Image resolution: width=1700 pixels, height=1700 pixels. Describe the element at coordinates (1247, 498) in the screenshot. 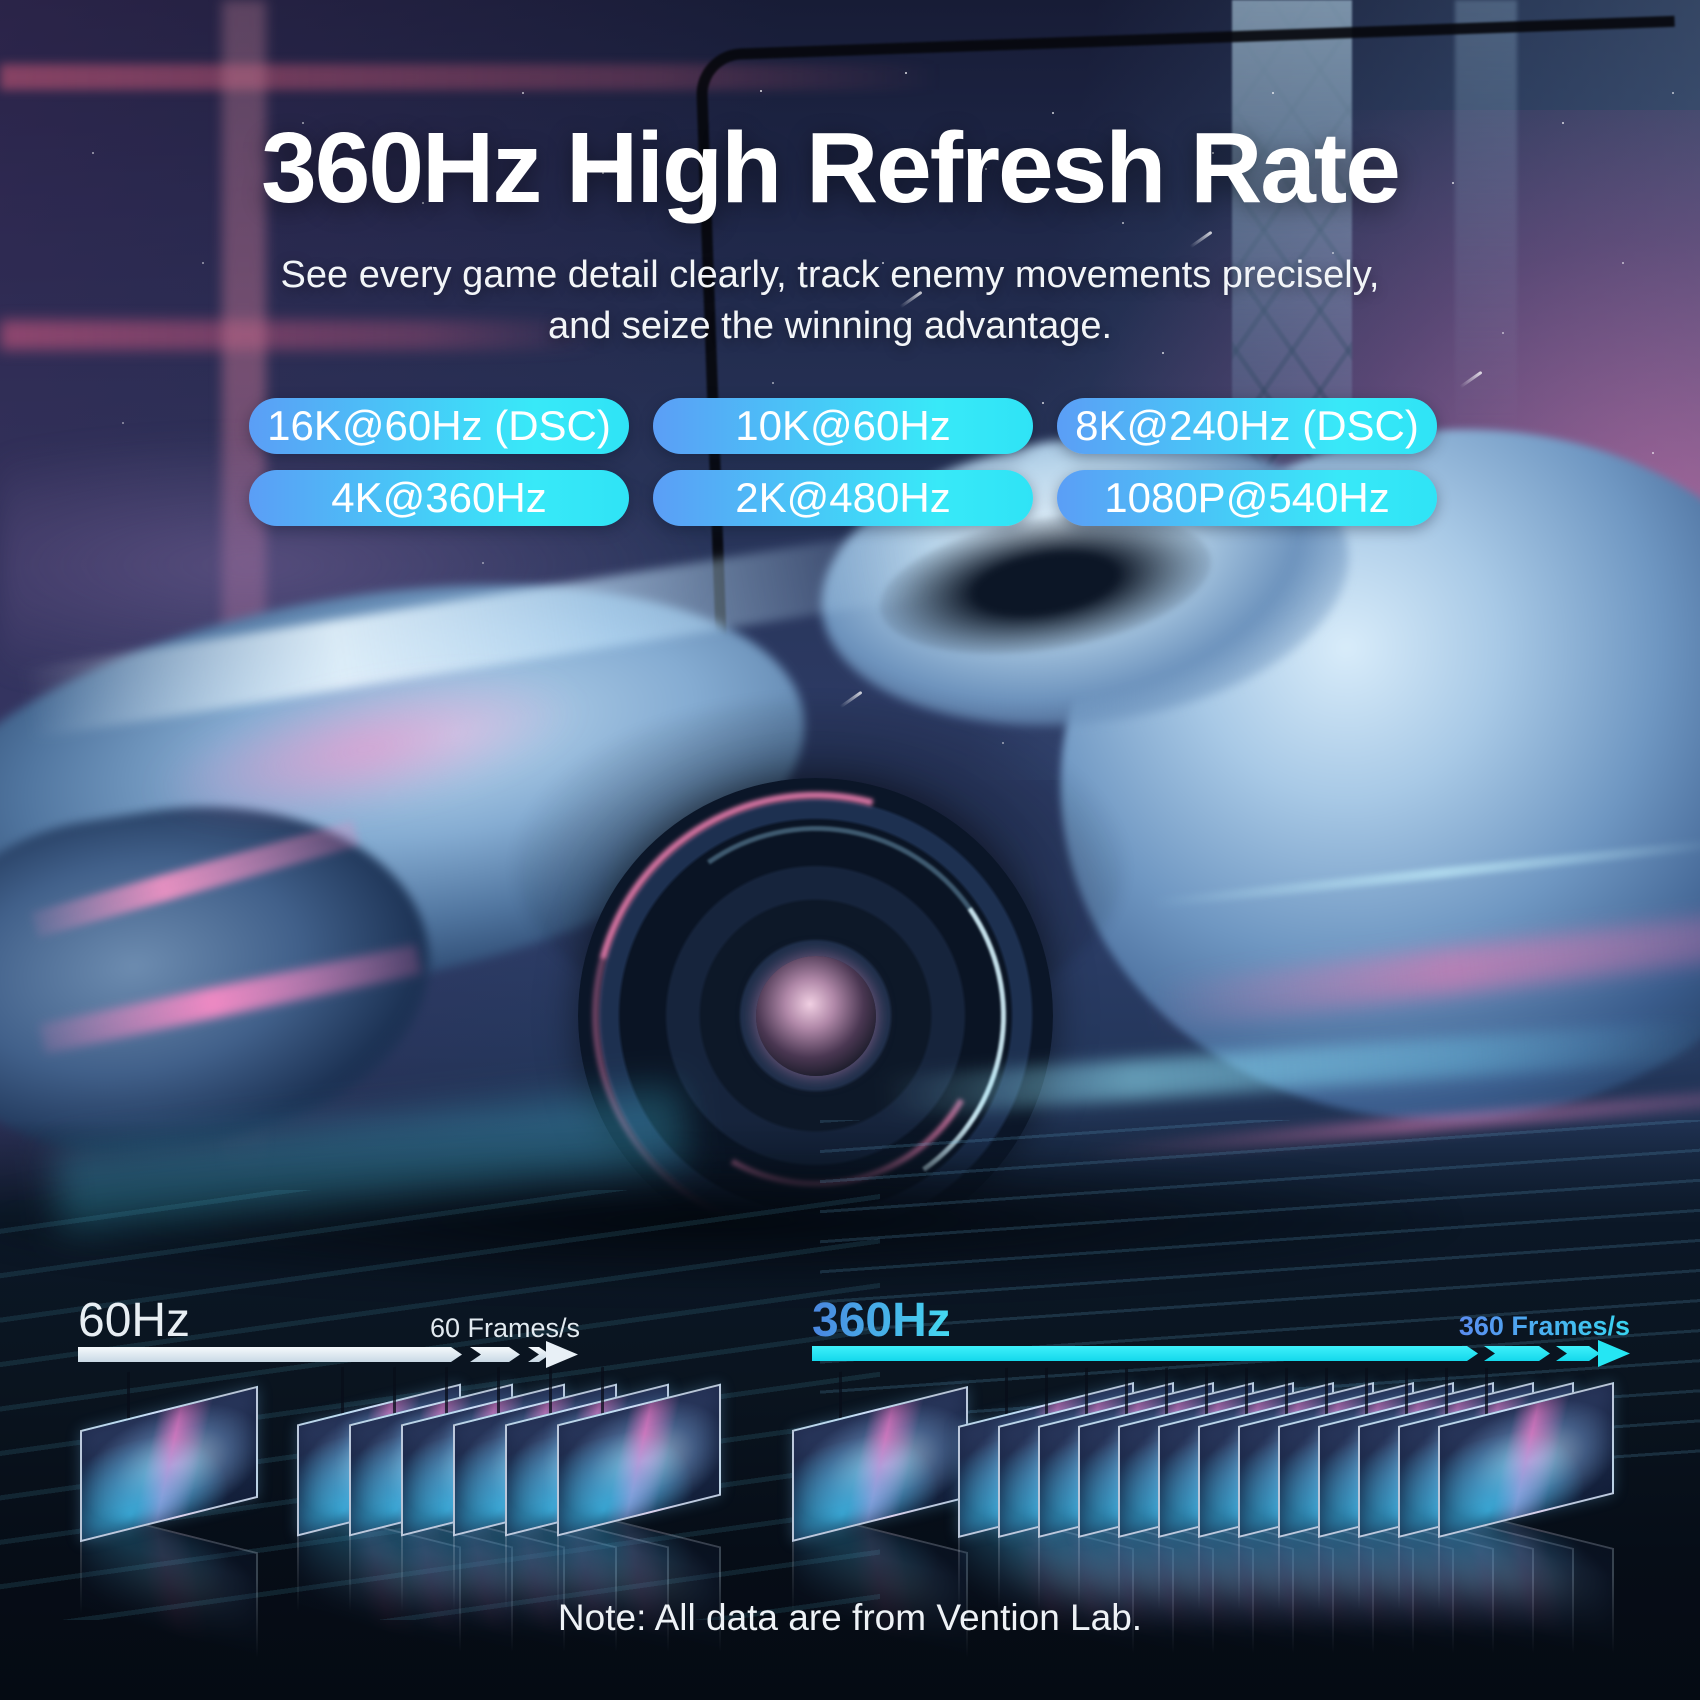

I see `spec-badge-1080p540: 1080P@540Hz` at that location.